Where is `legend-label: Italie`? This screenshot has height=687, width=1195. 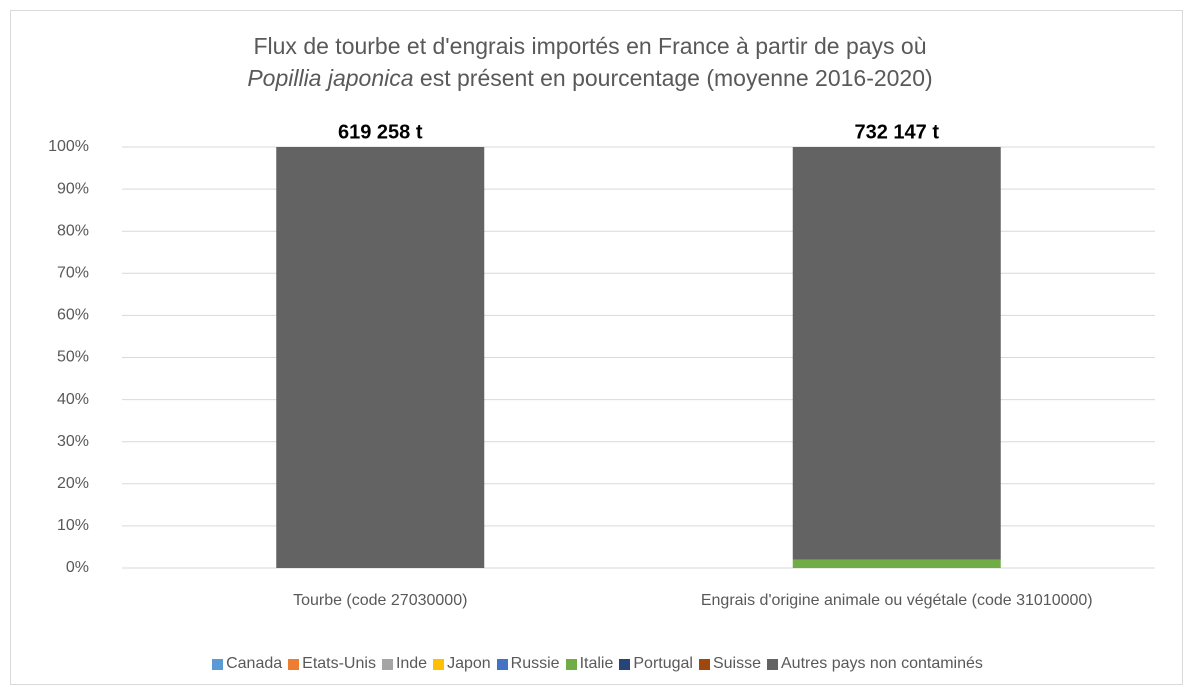 legend-label: Italie is located at coordinates (596, 663).